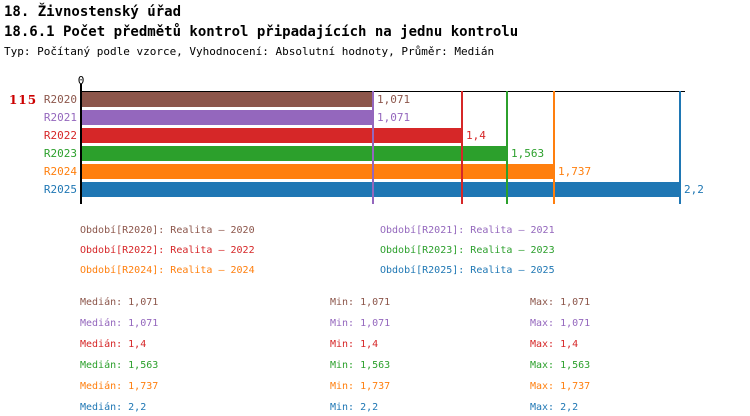 Image resolution: width=750 pixels, height=416 pixels. What do you see at coordinates (394, 117) in the screenshot?
I see `bar-value-label-r2021: 1,071` at bounding box center [394, 117].